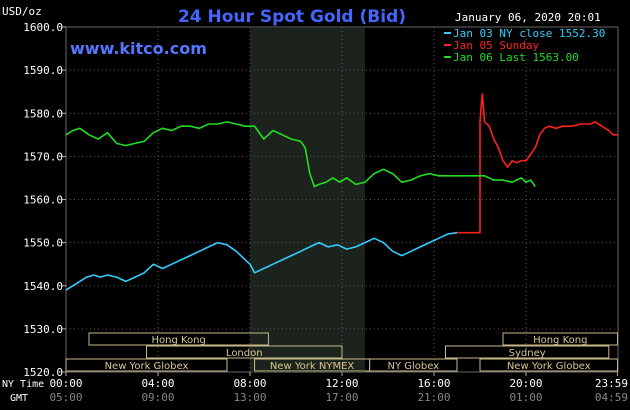  I want to click on y-tick-label: 1590.0, so click(43, 70).